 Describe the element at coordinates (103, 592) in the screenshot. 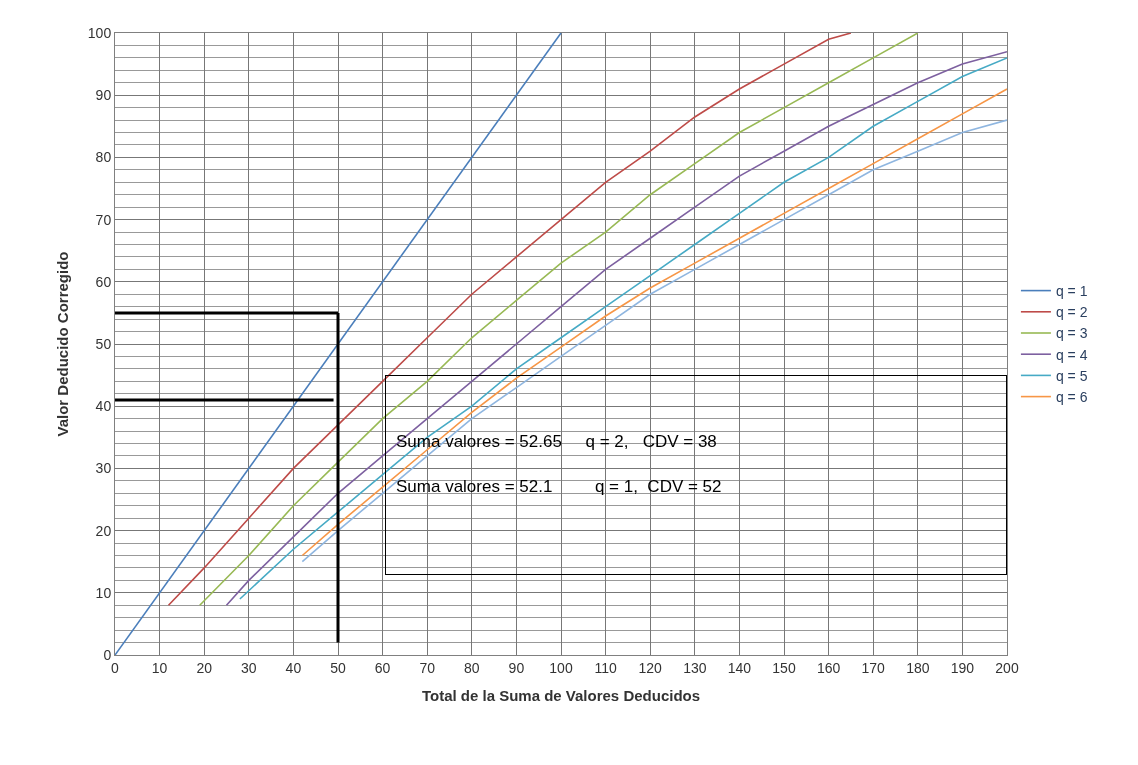

I see `y-tick-label: 10` at that location.